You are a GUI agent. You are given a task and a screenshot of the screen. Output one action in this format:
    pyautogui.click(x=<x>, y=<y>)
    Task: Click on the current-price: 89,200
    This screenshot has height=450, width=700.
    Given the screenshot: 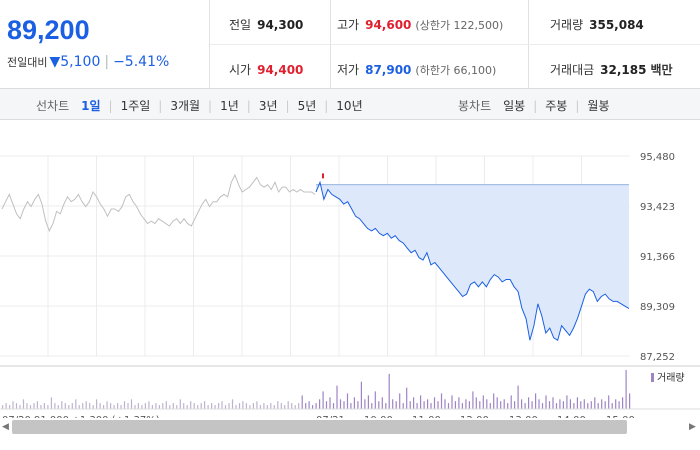 What is the action you would take?
    pyautogui.click(x=48, y=30)
    